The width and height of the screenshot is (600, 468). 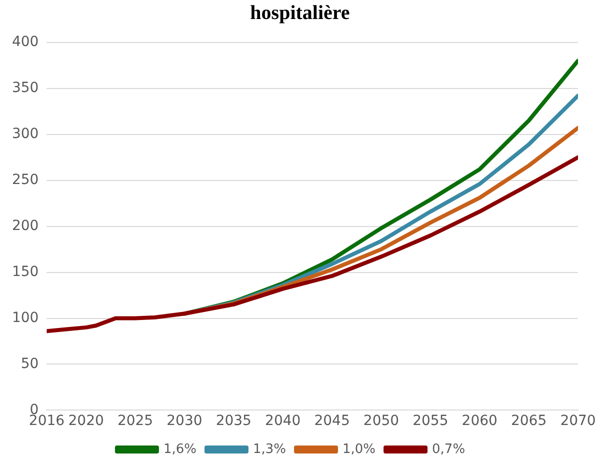 What do you see at coordinates (86, 421) in the screenshot?
I see `x-tick-label: 2020` at bounding box center [86, 421].